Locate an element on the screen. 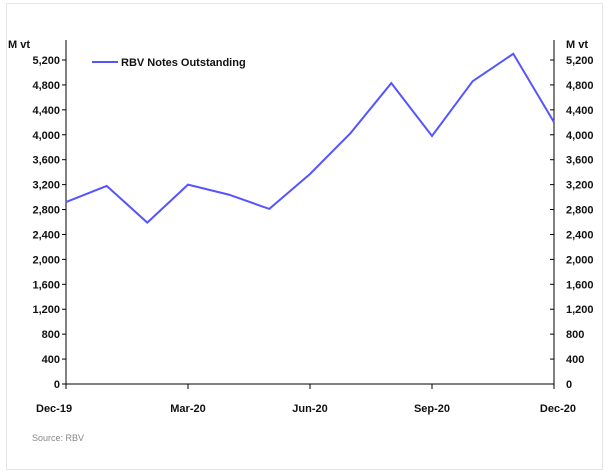 This screenshot has width=611, height=475. y-tick-label-left: 400 is located at coordinates (51, 360).